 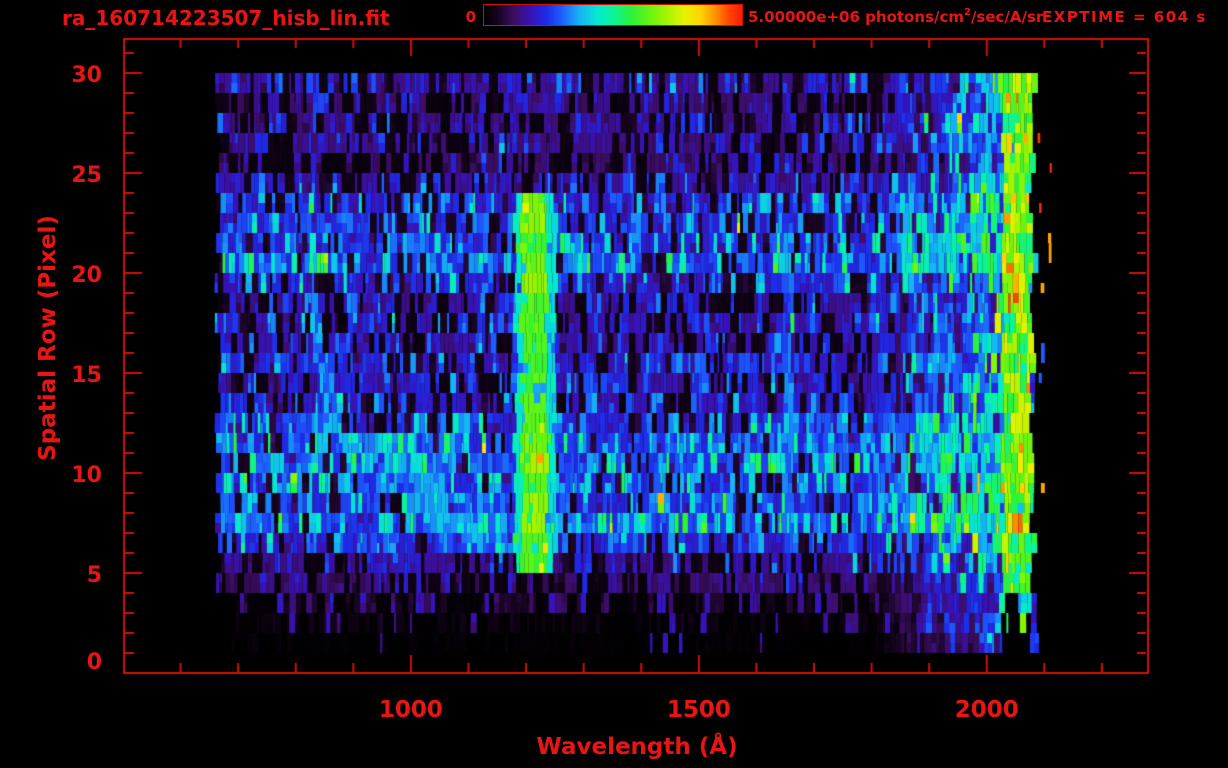 I want to click on y-tick-label: 10, so click(x=86, y=475).